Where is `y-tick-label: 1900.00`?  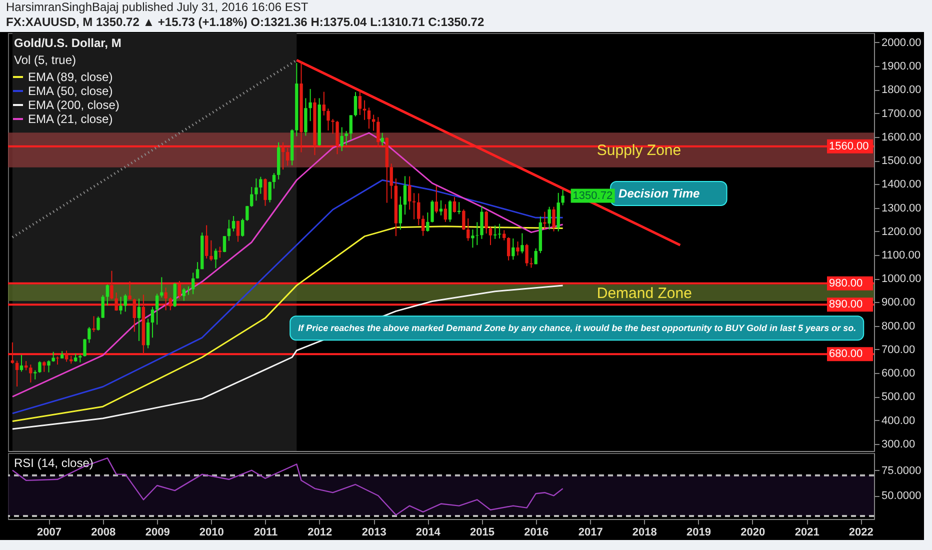
y-tick-label: 1900.00 is located at coordinates (902, 66).